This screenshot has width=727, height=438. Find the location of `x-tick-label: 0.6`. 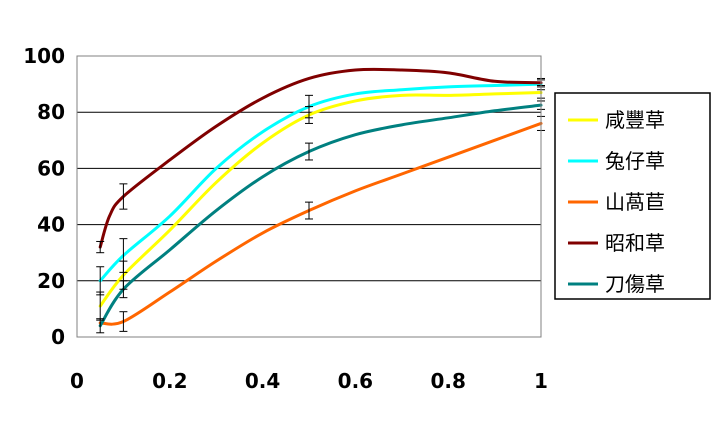

x-tick-label: 0.6 is located at coordinates (355, 381).